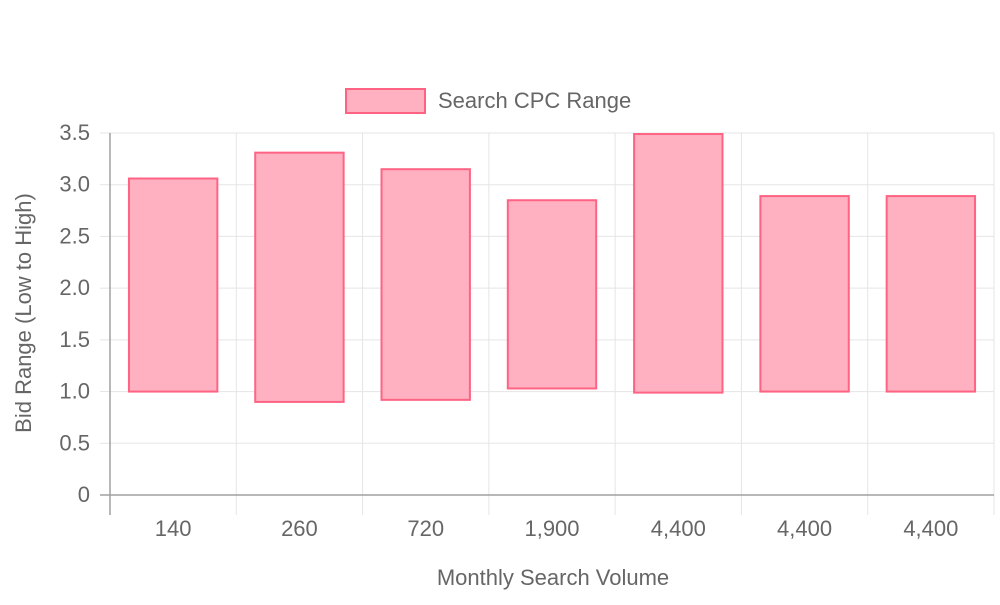 The width and height of the screenshot is (1000, 605). What do you see at coordinates (23, 313) in the screenshot?
I see `y-axis-title: Bid Range (Low to High)` at bounding box center [23, 313].